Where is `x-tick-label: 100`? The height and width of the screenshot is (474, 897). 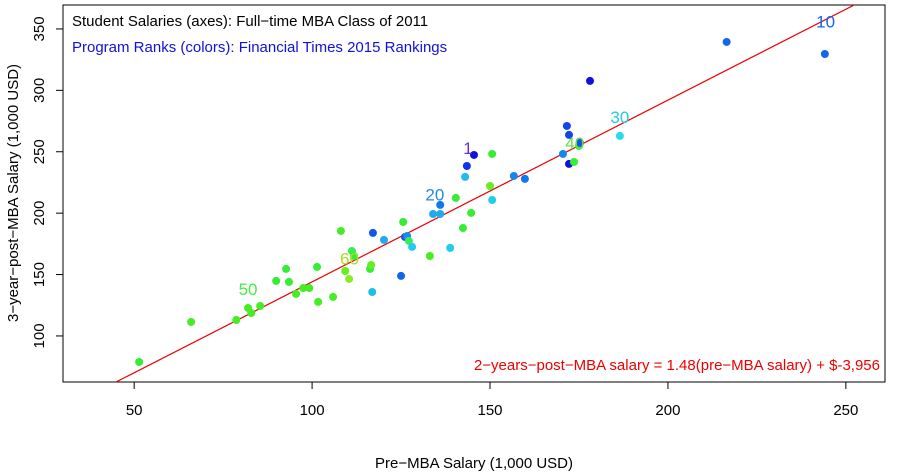
x-tick-label: 100 is located at coordinates (312, 410).